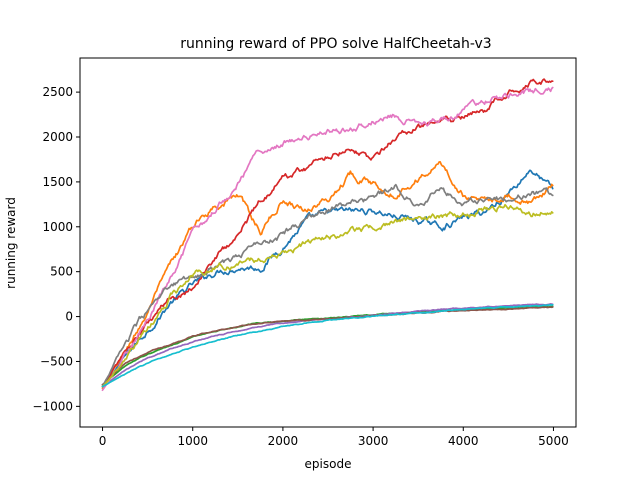  Describe the element at coordinates (103, 441) in the screenshot. I see `x-tick-label: 0` at that location.